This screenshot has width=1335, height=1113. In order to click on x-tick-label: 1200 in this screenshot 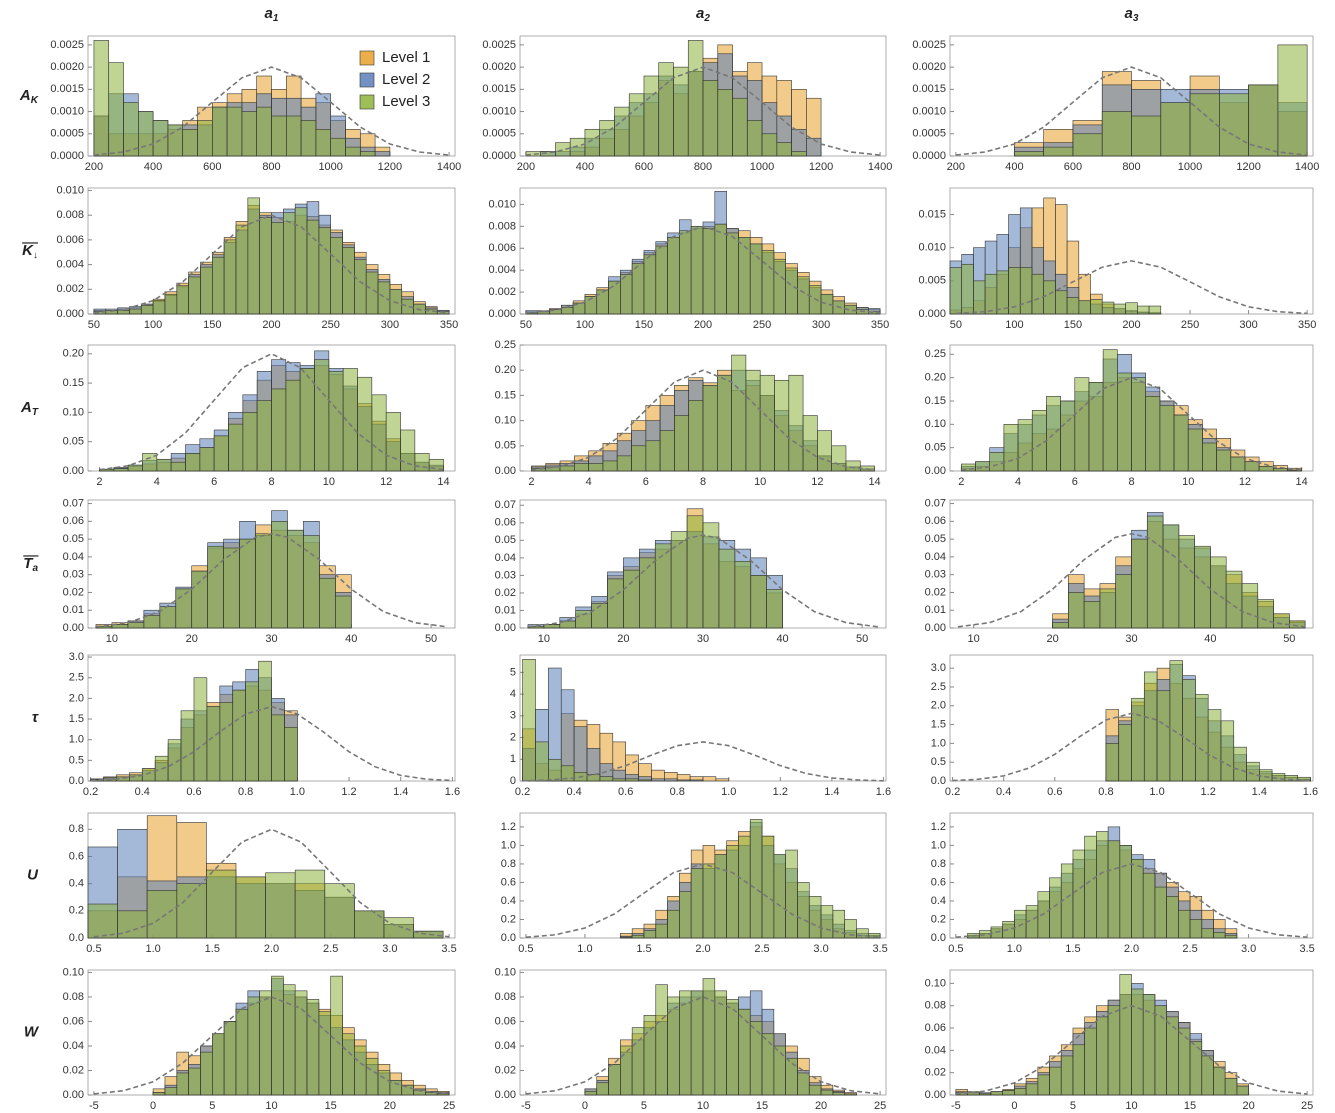, I will do `click(821, 167)`.